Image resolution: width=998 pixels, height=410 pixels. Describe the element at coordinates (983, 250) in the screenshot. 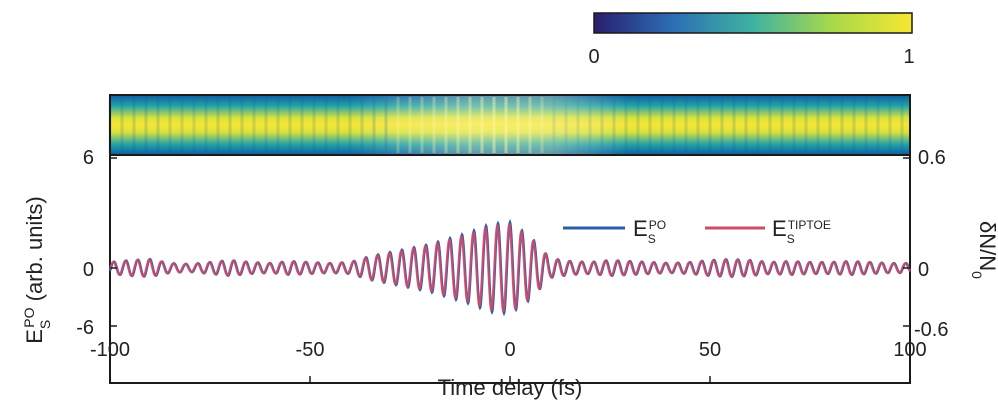

I see `y-right-axis-label: δN/N0` at that location.